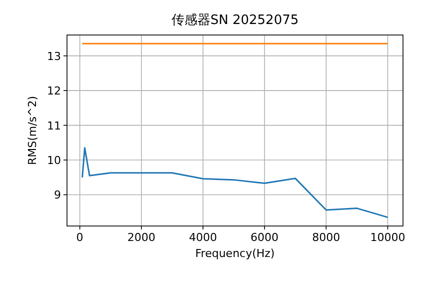 This screenshot has height=283, width=445. What do you see at coordinates (141, 237) in the screenshot?
I see `x-tick-label: 2000` at bounding box center [141, 237].